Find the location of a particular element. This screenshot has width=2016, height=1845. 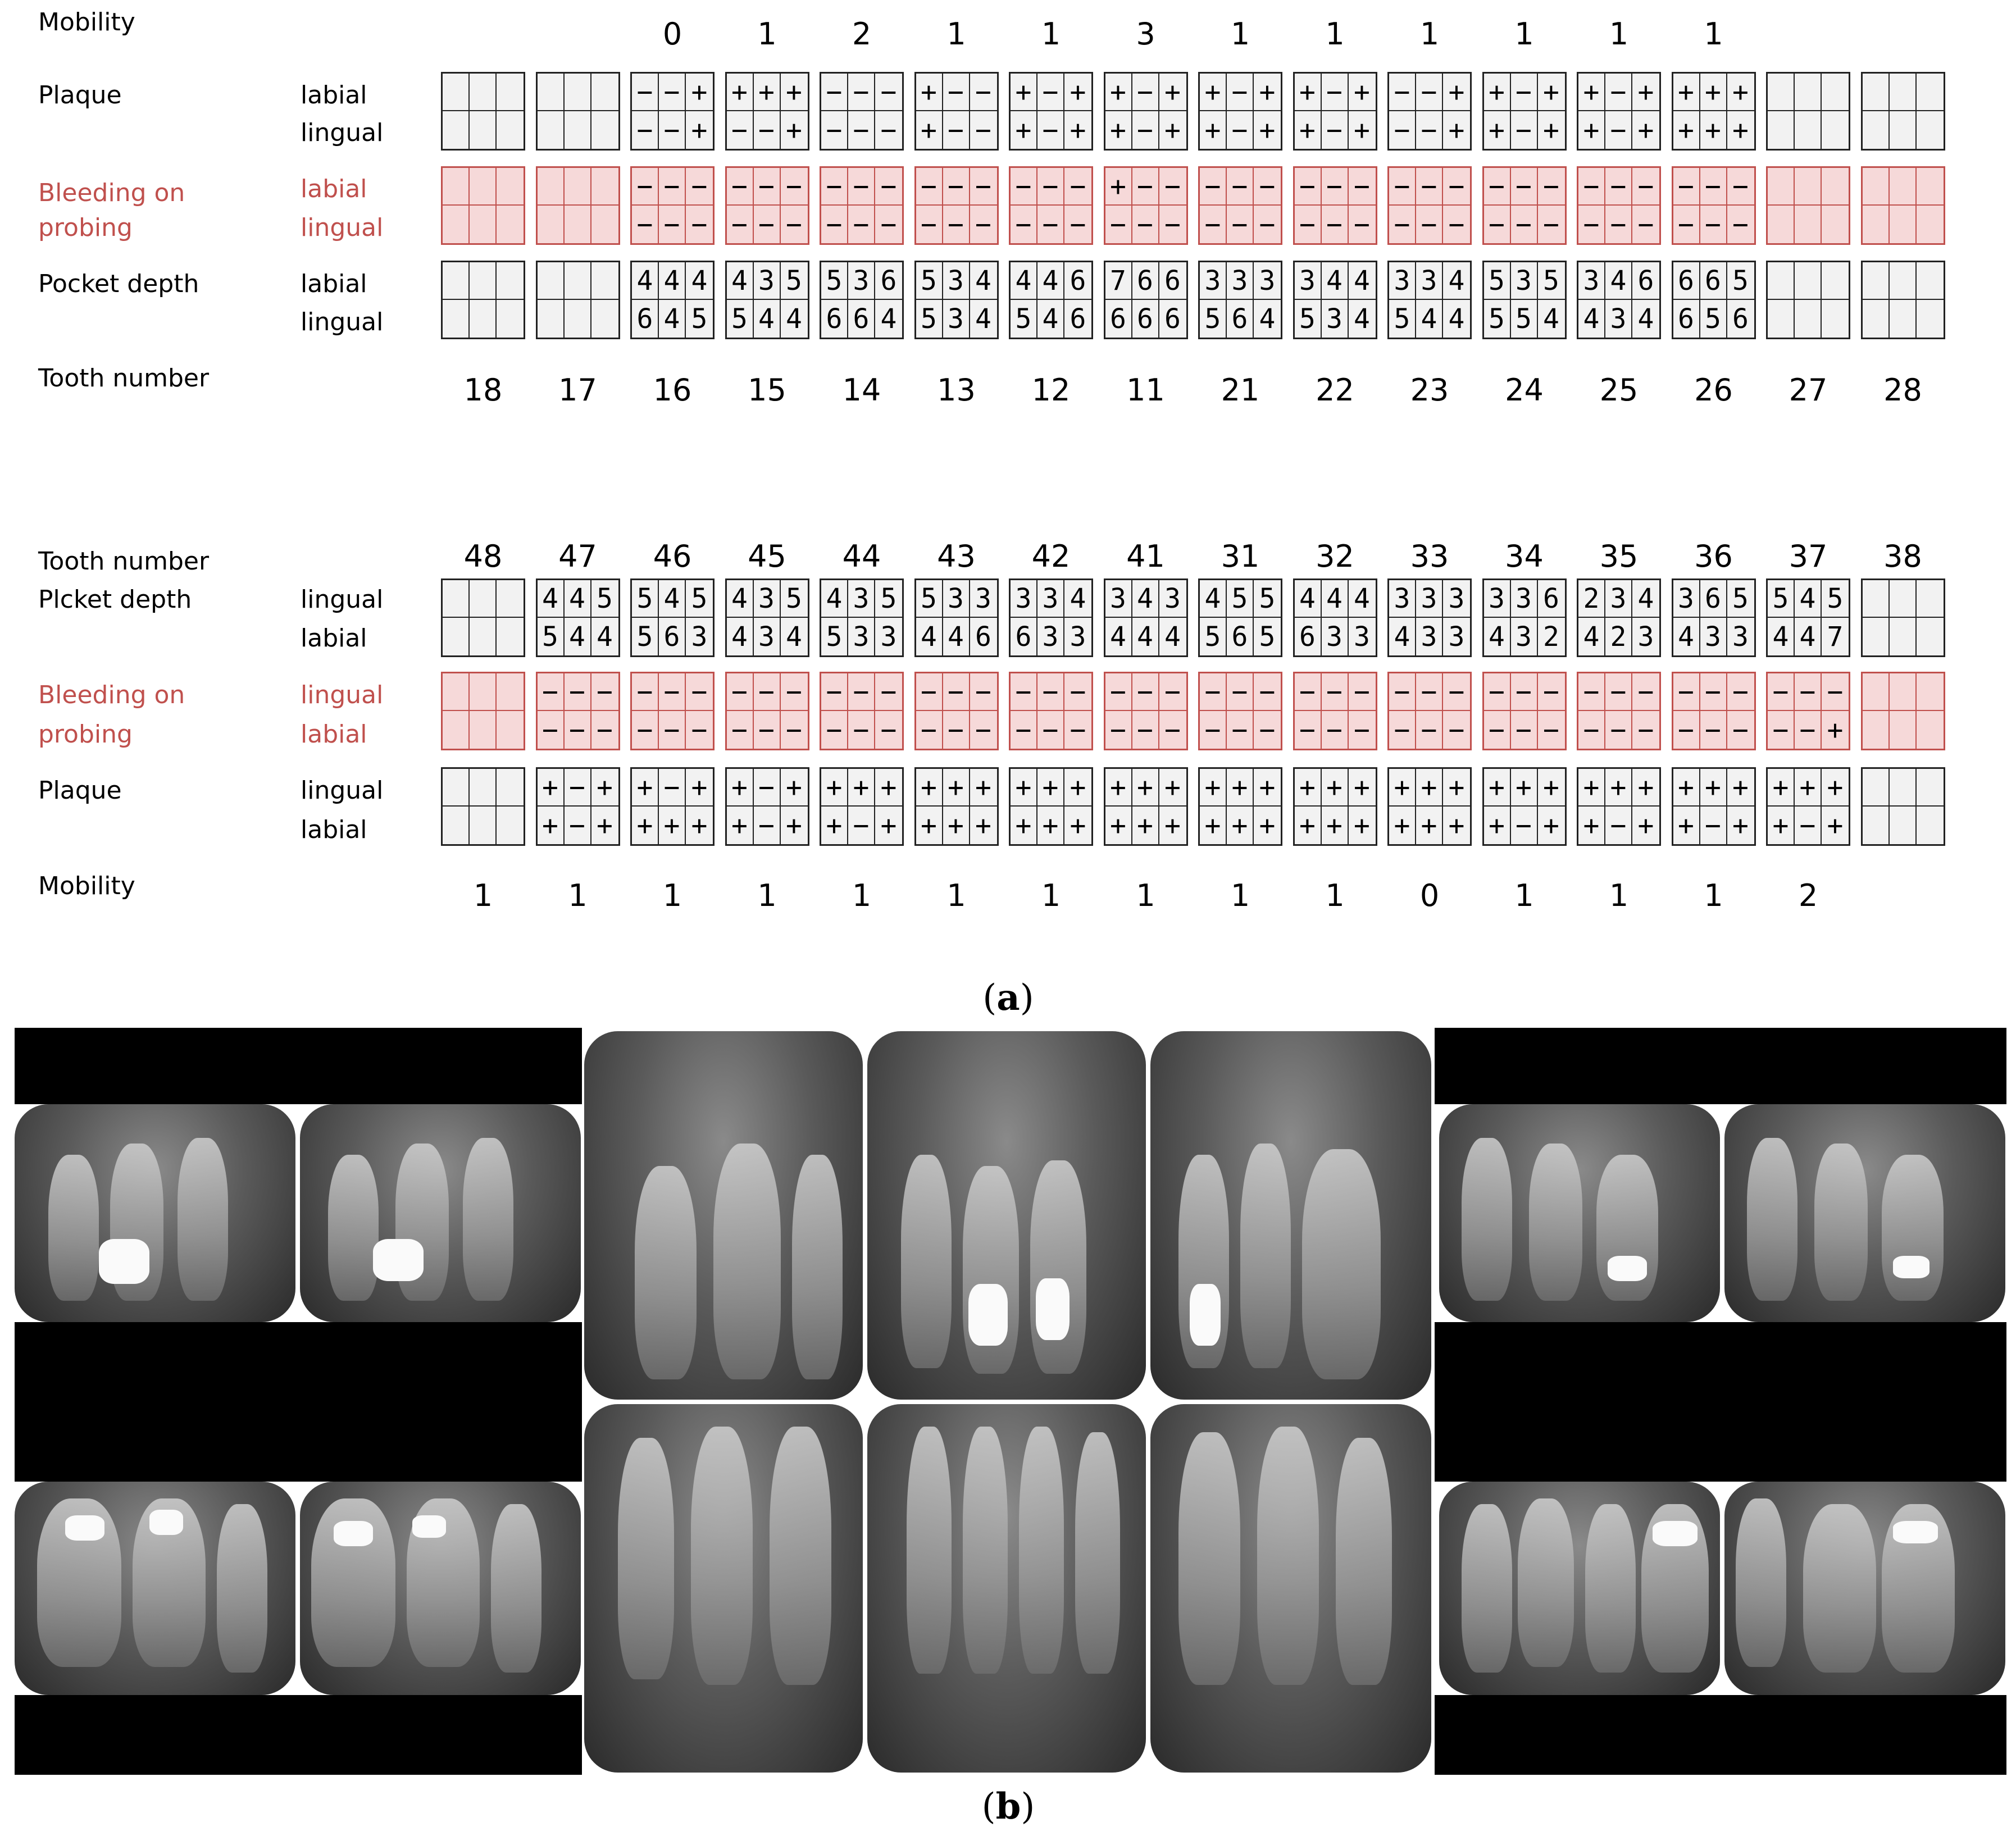

black-filler is located at coordinates (1720, 1066).